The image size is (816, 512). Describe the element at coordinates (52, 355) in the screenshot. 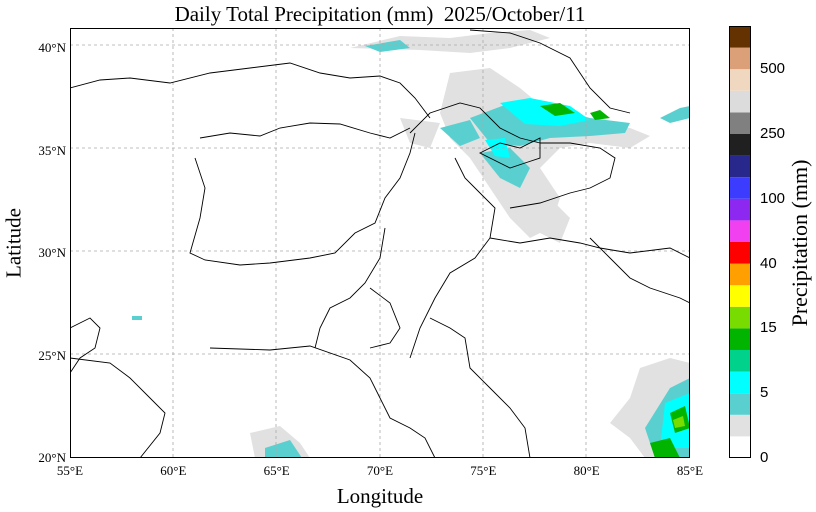

I see `y-tick-label: 25°N` at that location.